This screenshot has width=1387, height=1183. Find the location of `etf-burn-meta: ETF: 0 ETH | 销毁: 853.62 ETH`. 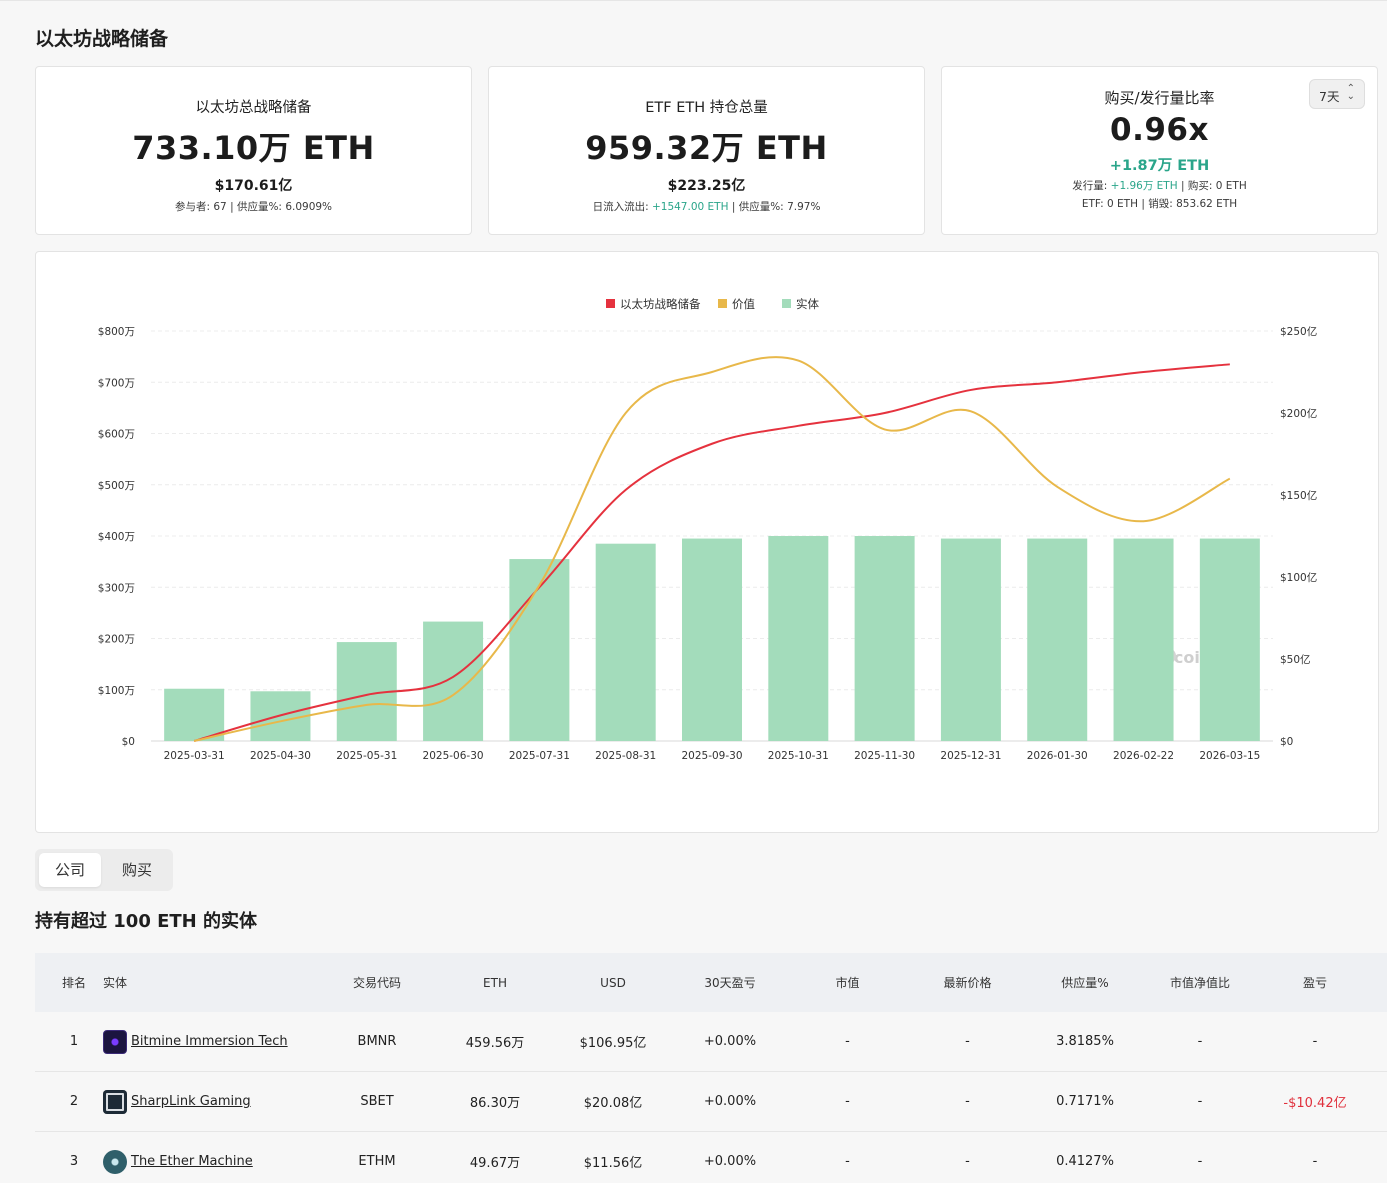

etf-burn-meta: ETF: 0 ETH | 销毁: 853.62 ETH is located at coordinates (1159, 203).